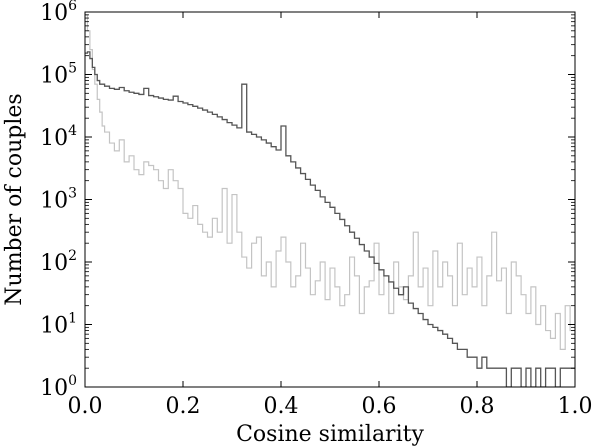 Image resolution: width=597 pixels, height=448 pixels. Describe the element at coordinates (58, 137) in the screenshot. I see `y-tick-label: 10⁴` at that location.